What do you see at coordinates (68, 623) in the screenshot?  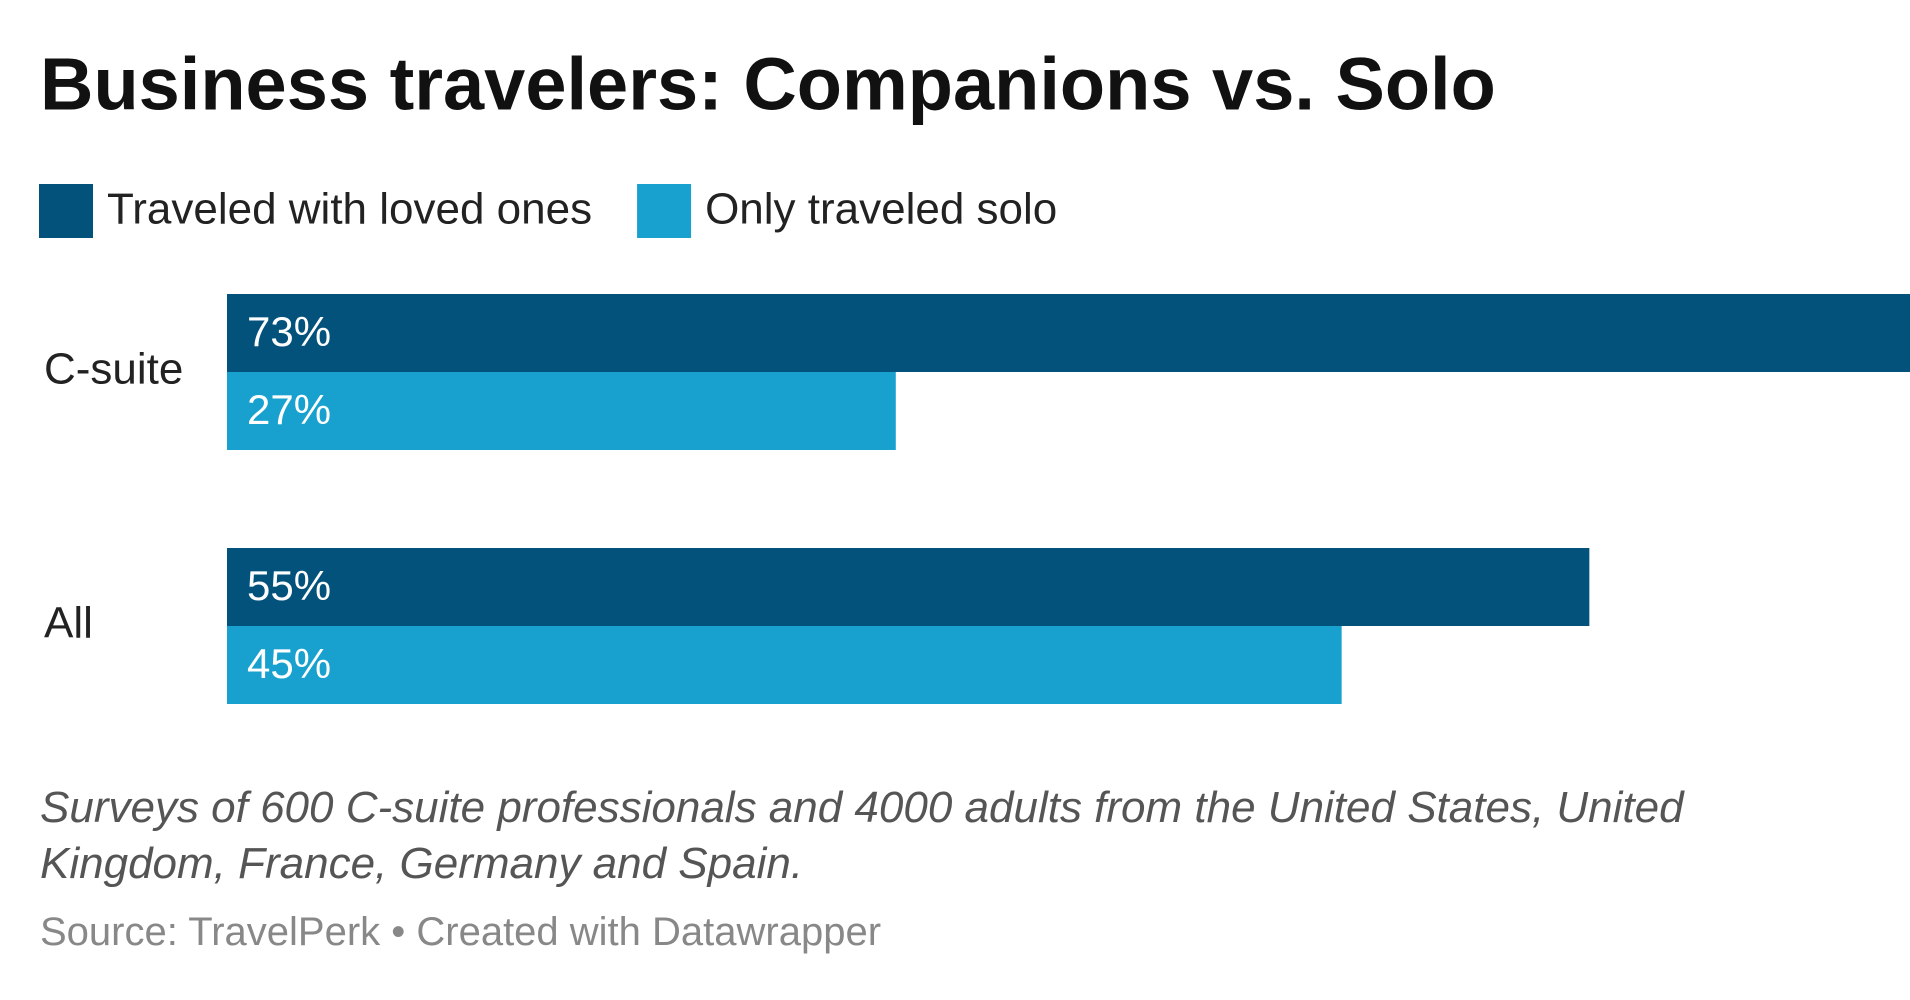 I see `category-label: All` at bounding box center [68, 623].